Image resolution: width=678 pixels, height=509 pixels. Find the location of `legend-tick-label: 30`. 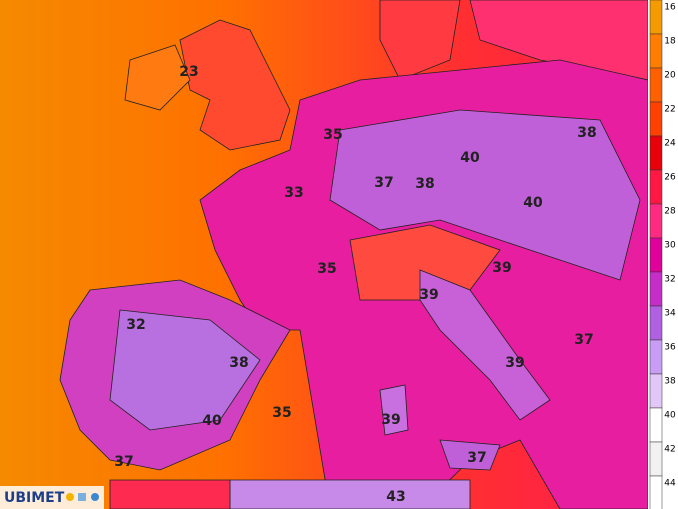

legend-tick-label: 30 is located at coordinates (670, 246).